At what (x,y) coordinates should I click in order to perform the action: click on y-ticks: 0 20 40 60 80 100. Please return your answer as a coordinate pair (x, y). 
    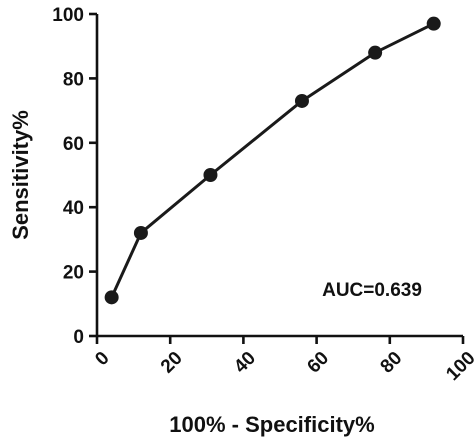
    Looking at the image, I should click on (74, 176).